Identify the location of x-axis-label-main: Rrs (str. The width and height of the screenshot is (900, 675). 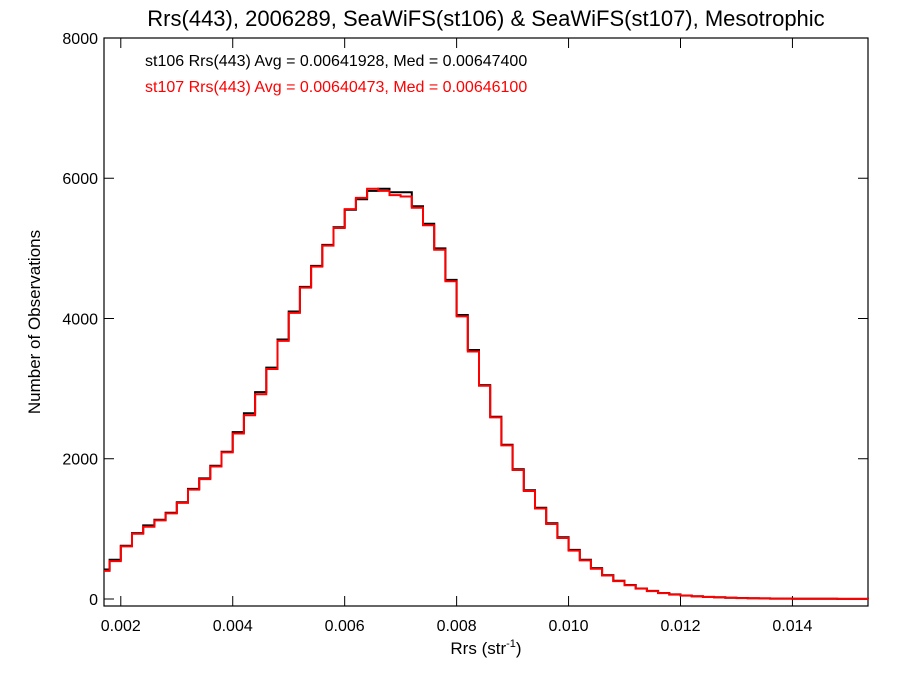
(478, 648).